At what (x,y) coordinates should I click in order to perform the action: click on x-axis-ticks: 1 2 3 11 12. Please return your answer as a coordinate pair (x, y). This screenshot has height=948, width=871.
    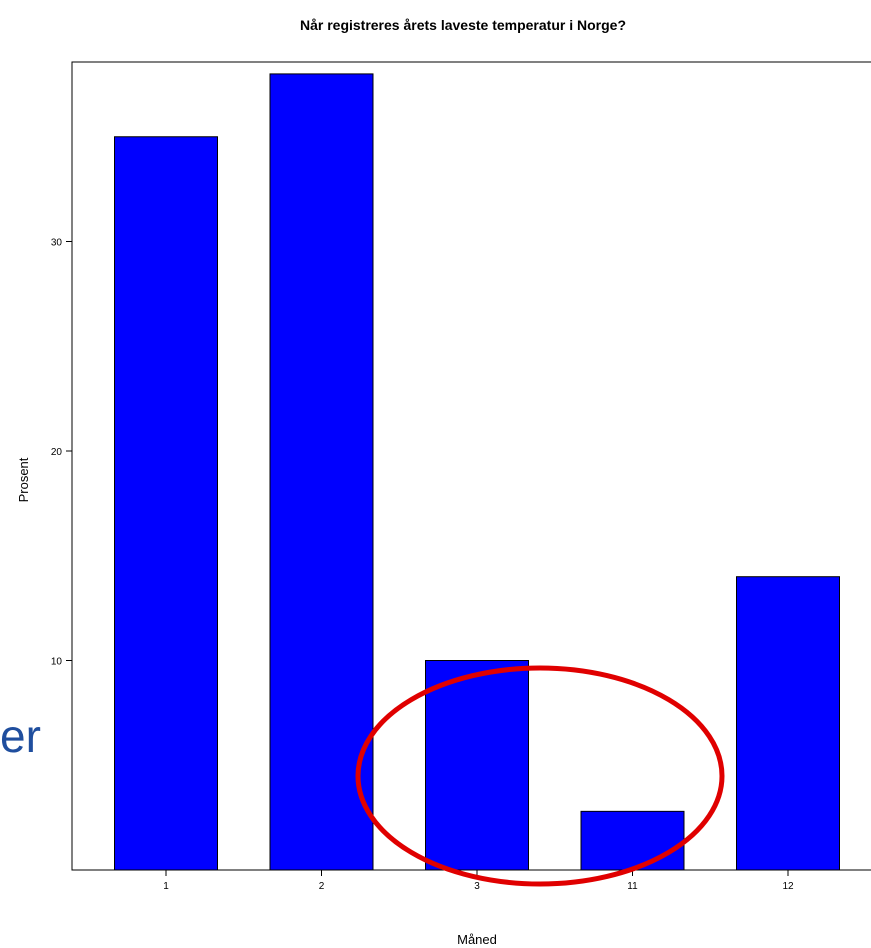
    Looking at the image, I should click on (478, 881).